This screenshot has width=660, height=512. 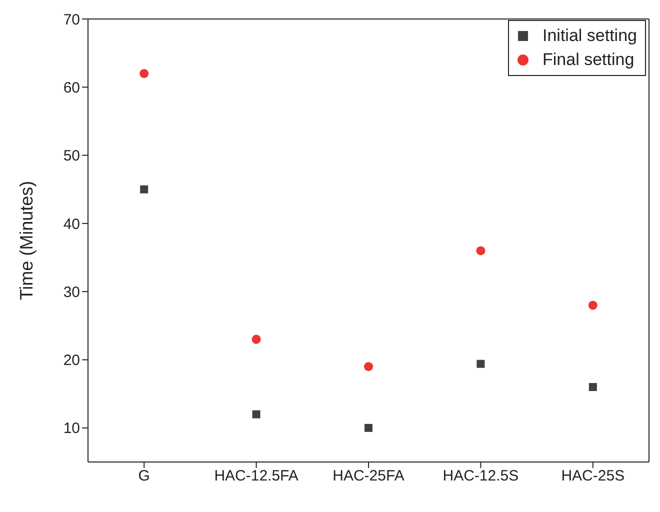 What do you see at coordinates (71, 224) in the screenshot?
I see `y-tick-label: 40` at bounding box center [71, 224].